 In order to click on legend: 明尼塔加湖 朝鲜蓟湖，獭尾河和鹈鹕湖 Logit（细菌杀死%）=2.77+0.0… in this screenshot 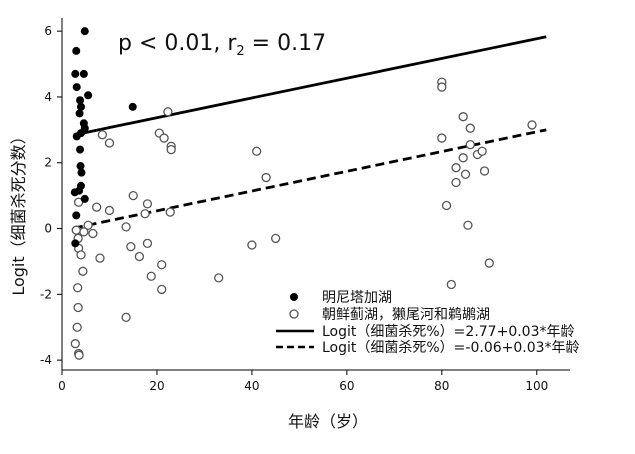, I will do `click(428, 323)`.